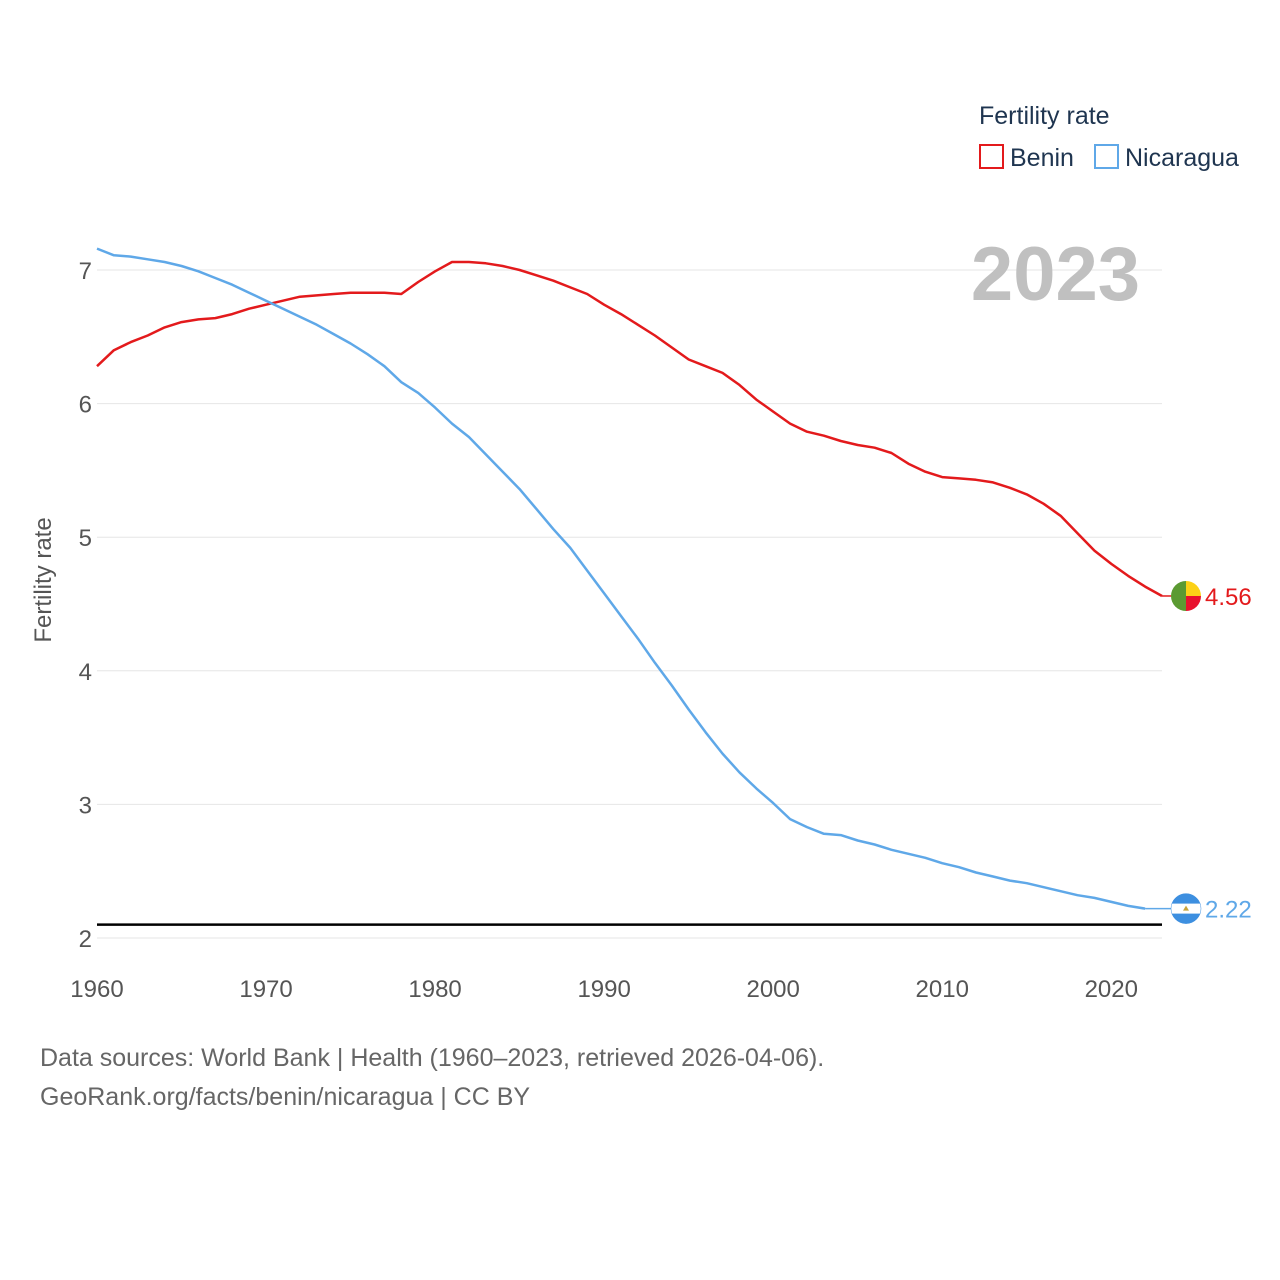  Describe the element at coordinates (1055, 274) in the screenshot. I see `year-label: 2023` at that location.